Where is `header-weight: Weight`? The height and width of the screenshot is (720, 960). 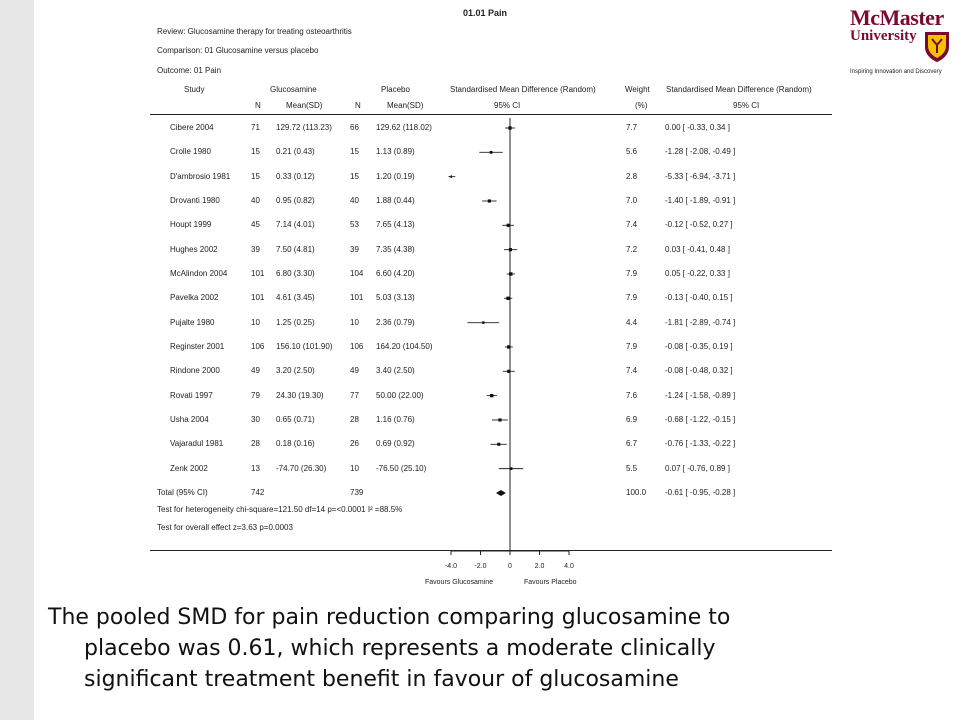
header-weight: Weight is located at coordinates (637, 89).